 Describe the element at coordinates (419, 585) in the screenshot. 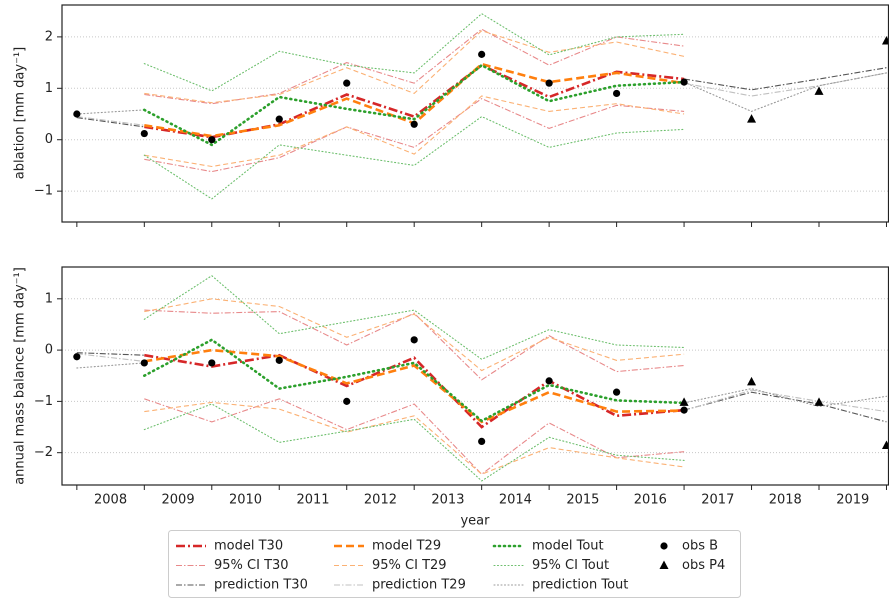

I see `legend-label: prediction T29` at that location.